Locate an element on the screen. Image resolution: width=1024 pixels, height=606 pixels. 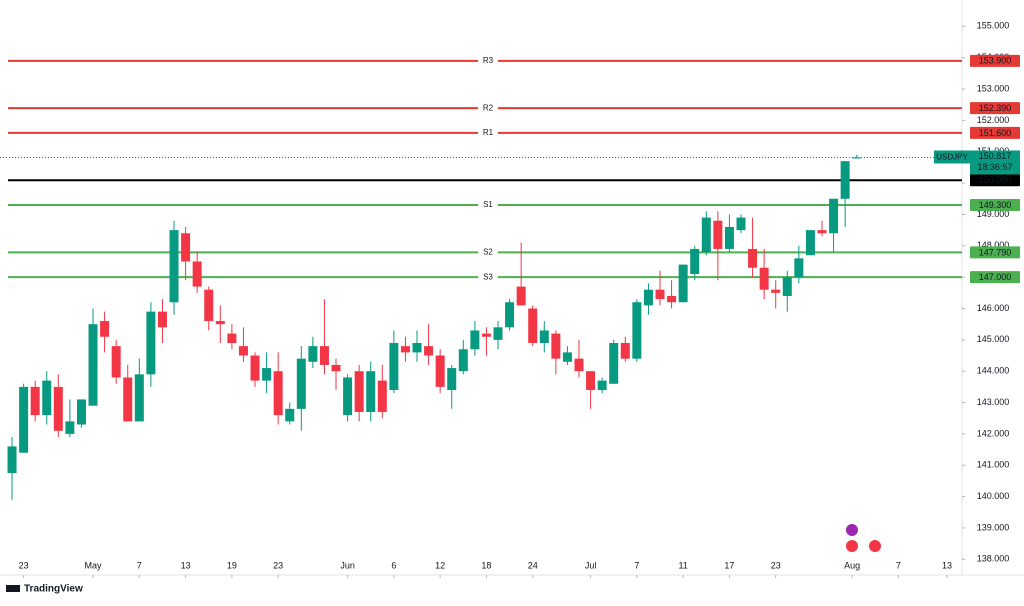
y-tick-label: 146.000 is located at coordinates (993, 308).